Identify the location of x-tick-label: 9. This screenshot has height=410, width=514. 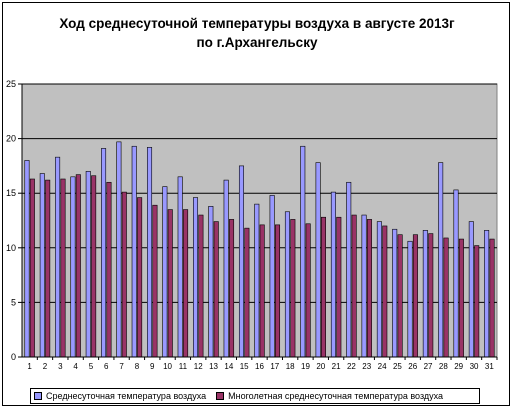
(152, 366).